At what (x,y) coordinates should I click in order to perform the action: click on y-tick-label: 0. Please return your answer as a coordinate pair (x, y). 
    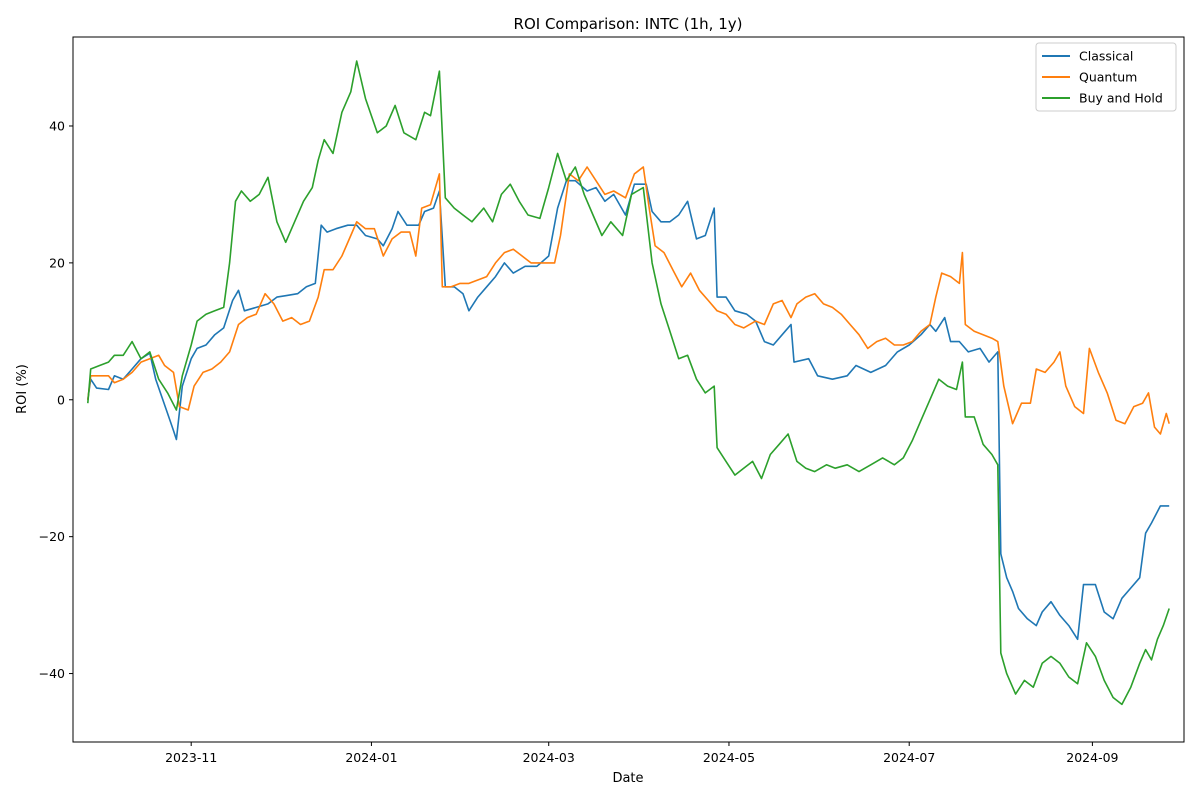
    Looking at the image, I should click on (61, 399).